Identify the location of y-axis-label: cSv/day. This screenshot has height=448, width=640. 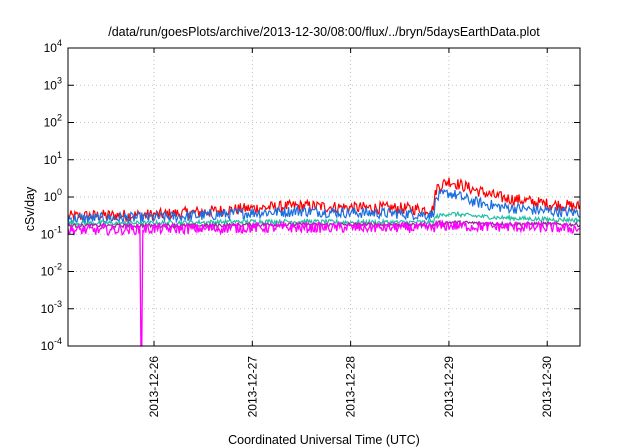
(30, 208).